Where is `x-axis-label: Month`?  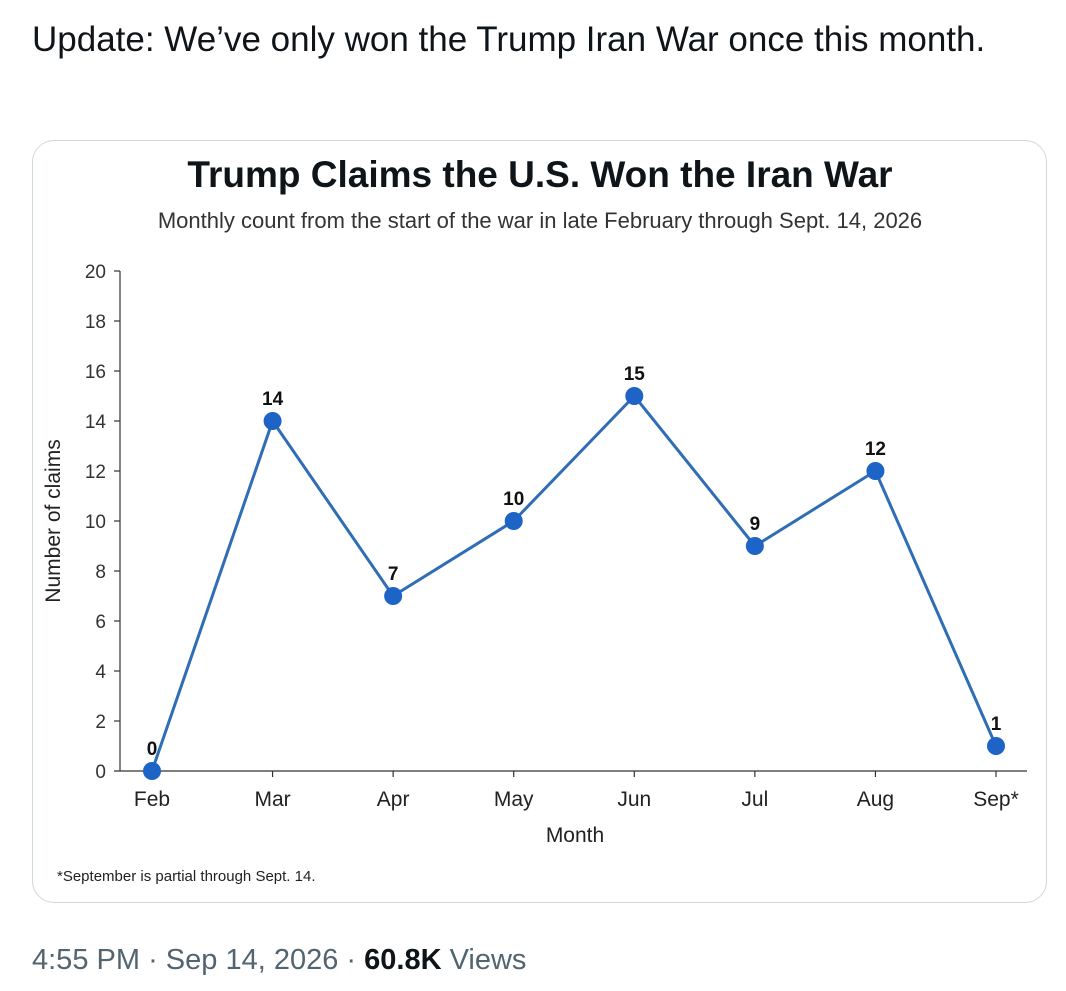
x-axis-label: Month is located at coordinates (575, 835).